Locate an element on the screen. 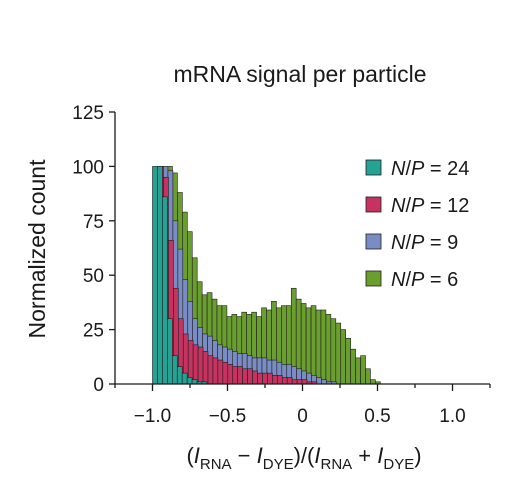 The height and width of the screenshot is (488, 521). x-tick-label: 1.0 is located at coordinates (452, 416).